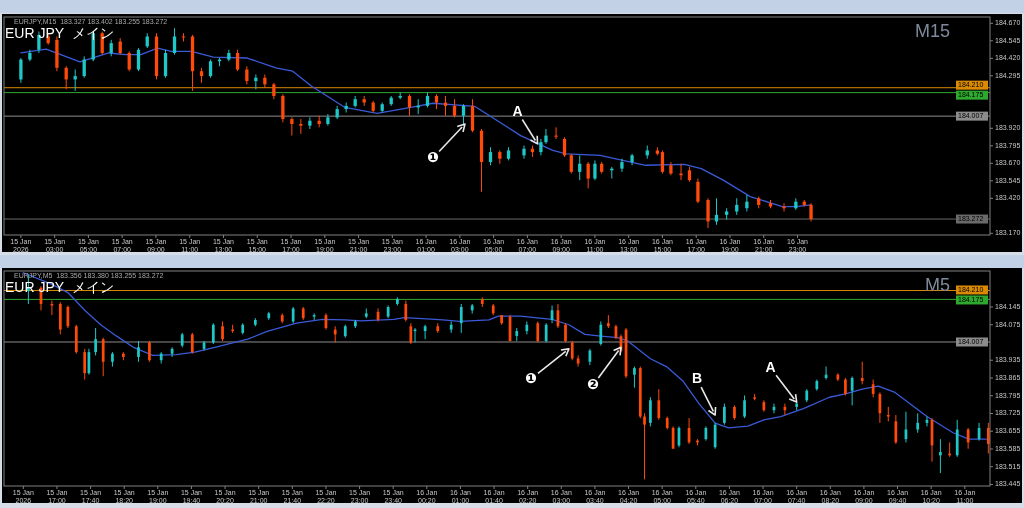  Describe the element at coordinates (59, 33) in the screenshot. I see `text: EUR JPY メイン` at that location.